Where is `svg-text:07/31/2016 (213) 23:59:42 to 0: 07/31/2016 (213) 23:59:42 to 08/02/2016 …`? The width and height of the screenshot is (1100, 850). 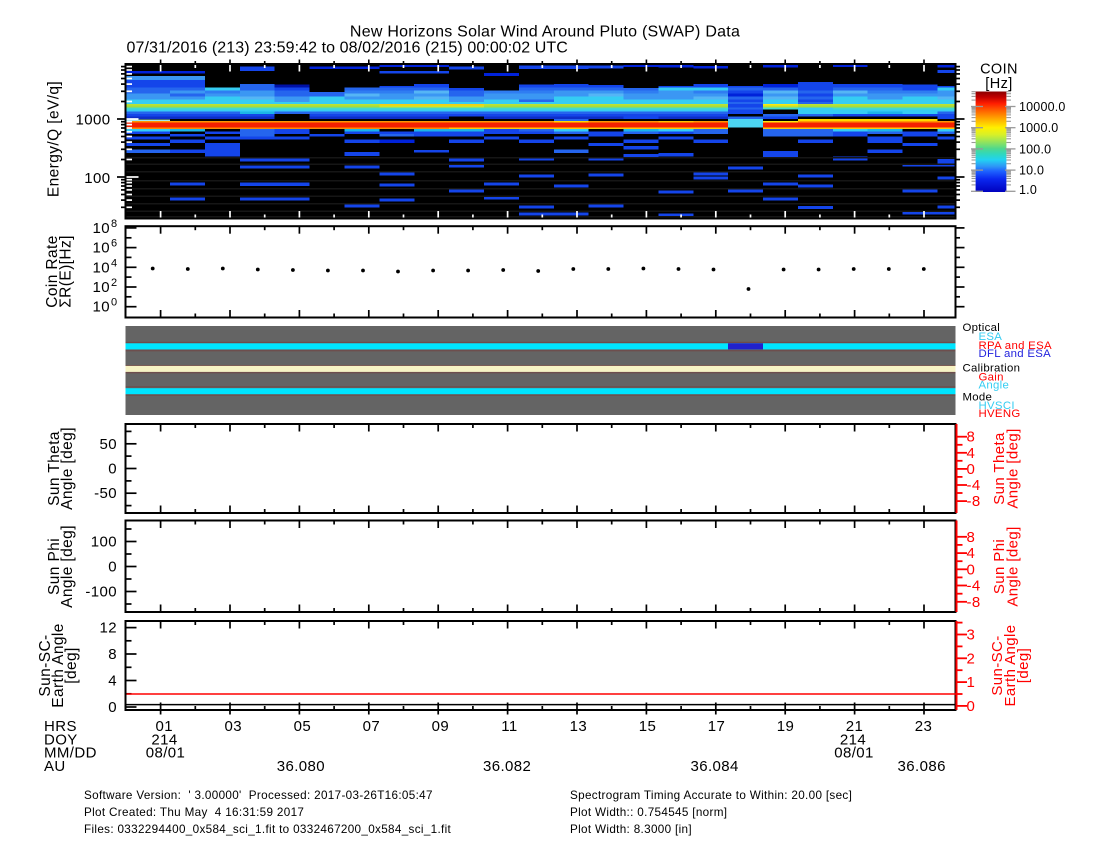
svg-text:07/31/2016 (213) 23:59:42 to 0: 07/31/2016 (213) 23:59:42 to 08/02/2016 … is located at coordinates (347, 48).